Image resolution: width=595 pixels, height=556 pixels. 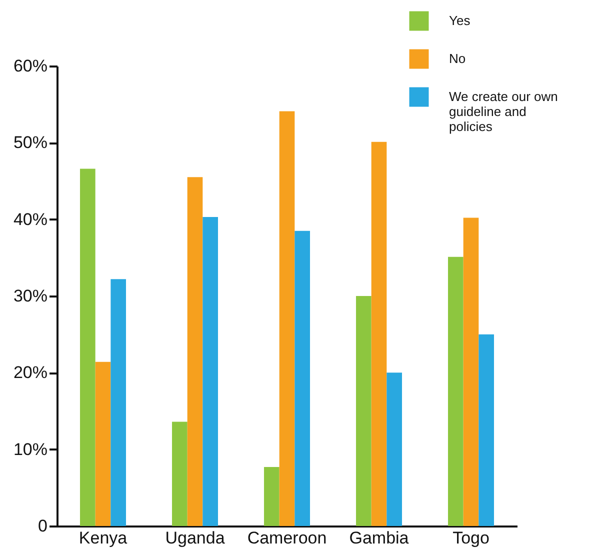 What do you see at coordinates (460, 20) in the screenshot?
I see `legend-label: Yes` at bounding box center [460, 20].